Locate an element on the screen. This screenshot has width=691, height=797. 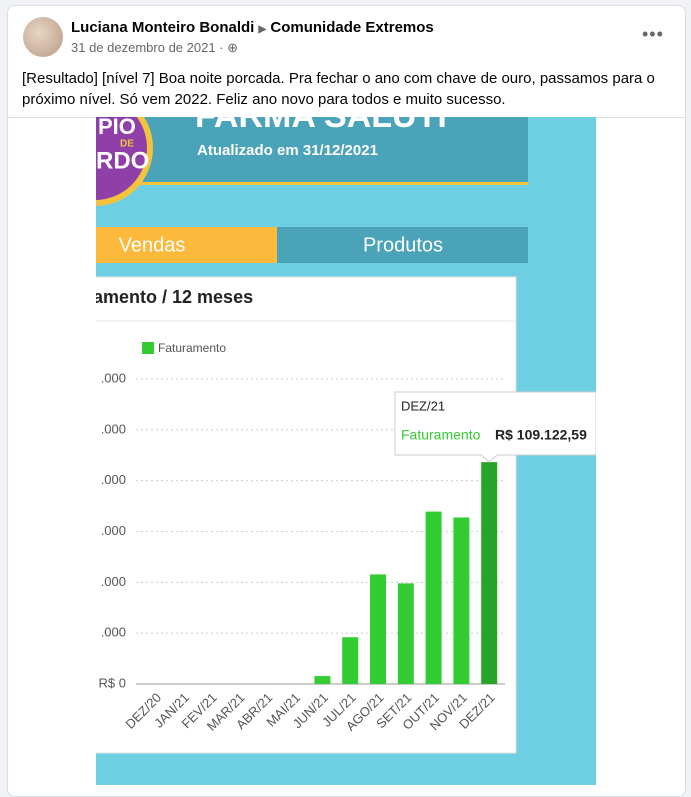
group: Comunidade Extremos is located at coordinates (352, 27).